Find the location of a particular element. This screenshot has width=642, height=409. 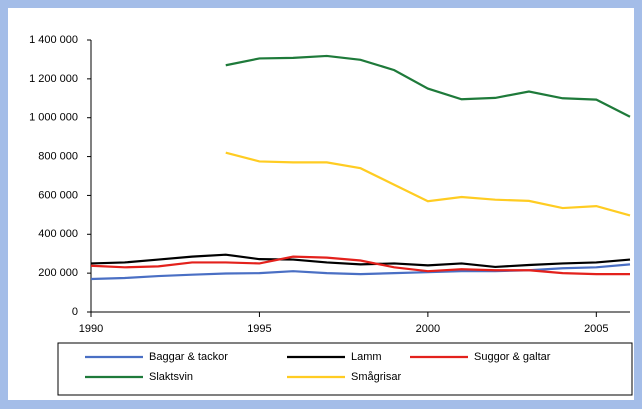

y-tick-label: 1 400 000 is located at coordinates (53, 40).